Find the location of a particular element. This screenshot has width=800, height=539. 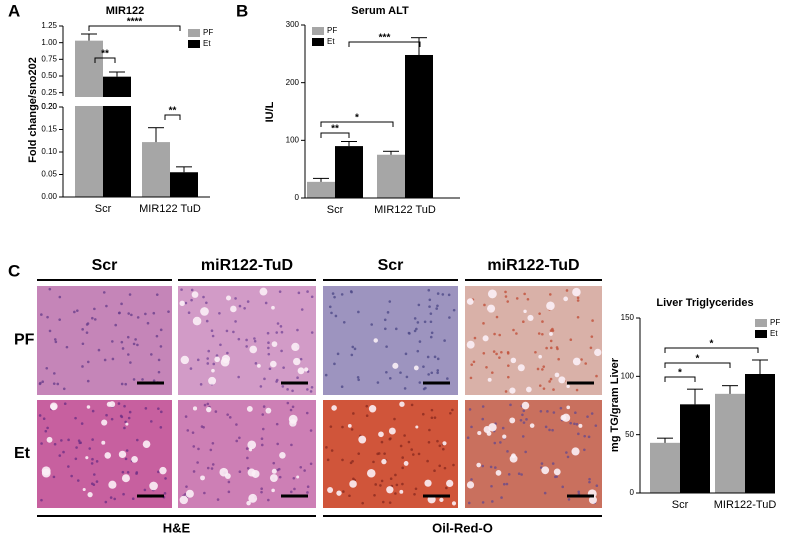

legend-swatch is located at coordinates (194, 44).